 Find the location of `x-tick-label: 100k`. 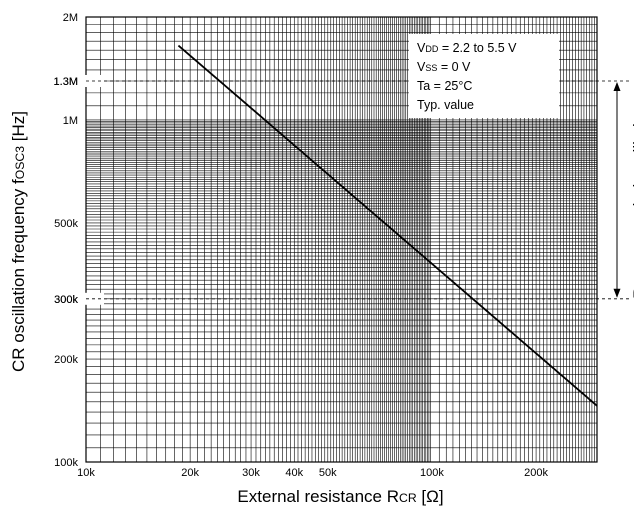

x-tick-label: 100k is located at coordinates (432, 473).